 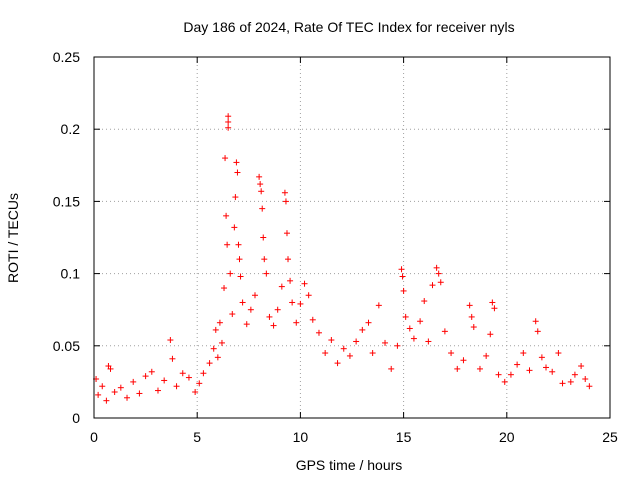 I want to click on x-axis-label: GPS time / hours, so click(x=349, y=465).